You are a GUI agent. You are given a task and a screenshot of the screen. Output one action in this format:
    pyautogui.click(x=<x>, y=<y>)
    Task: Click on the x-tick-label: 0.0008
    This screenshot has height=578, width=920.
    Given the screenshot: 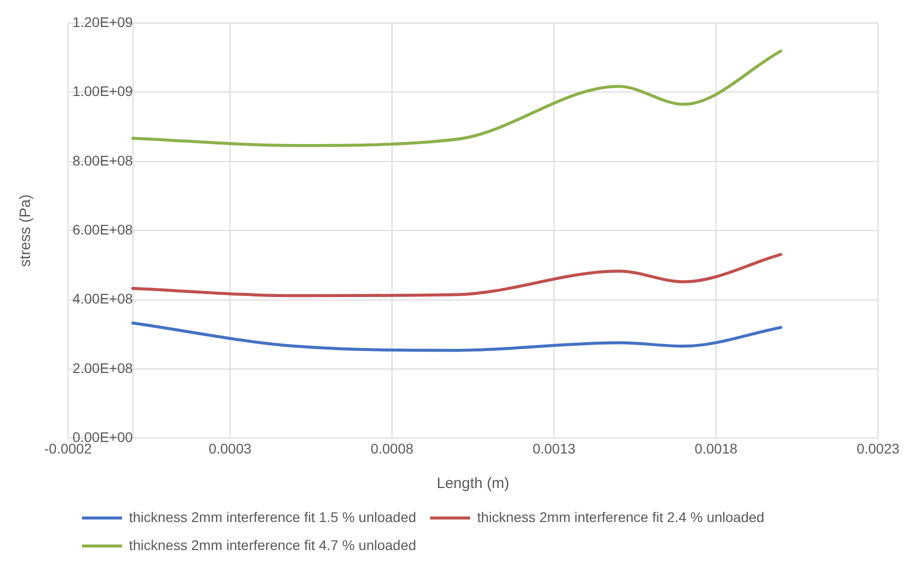 What is the action you would take?
    pyautogui.click(x=392, y=448)
    